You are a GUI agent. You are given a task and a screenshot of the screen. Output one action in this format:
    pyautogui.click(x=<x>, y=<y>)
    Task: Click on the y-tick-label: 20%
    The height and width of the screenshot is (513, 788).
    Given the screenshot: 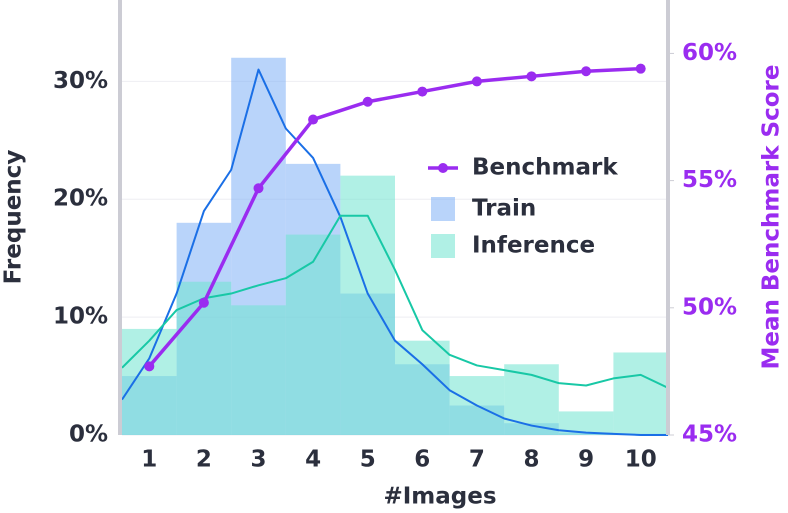 What is the action you would take?
    pyautogui.click(x=80, y=199)
    